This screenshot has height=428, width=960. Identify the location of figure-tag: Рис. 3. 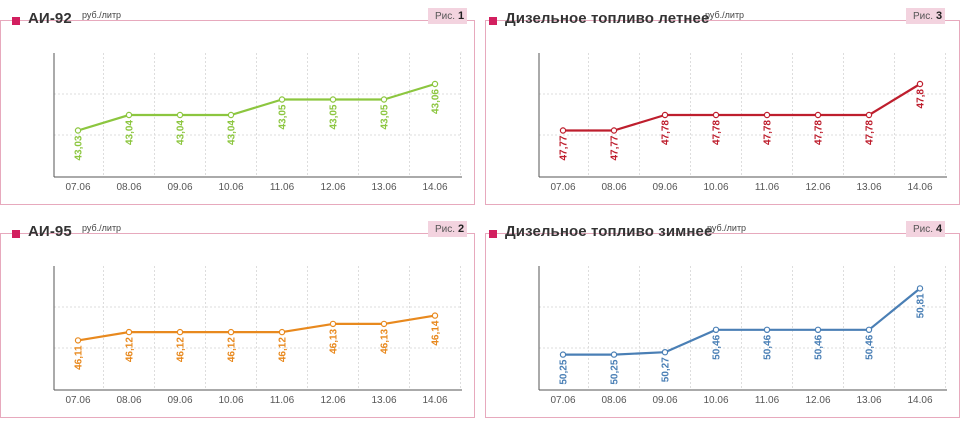
(926, 16).